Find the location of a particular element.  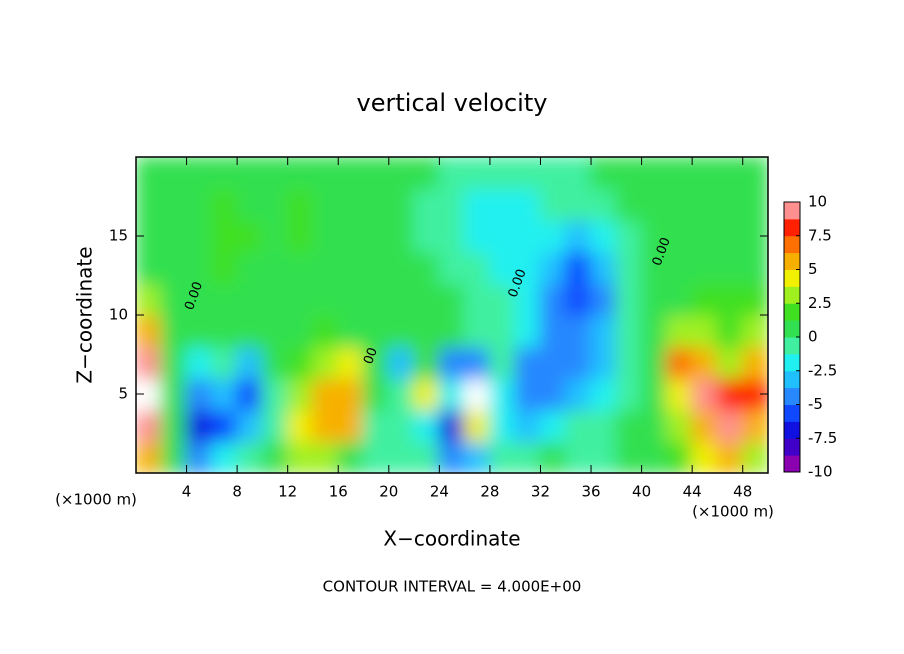

colorbar-tick-label: -10 is located at coordinates (820, 472).